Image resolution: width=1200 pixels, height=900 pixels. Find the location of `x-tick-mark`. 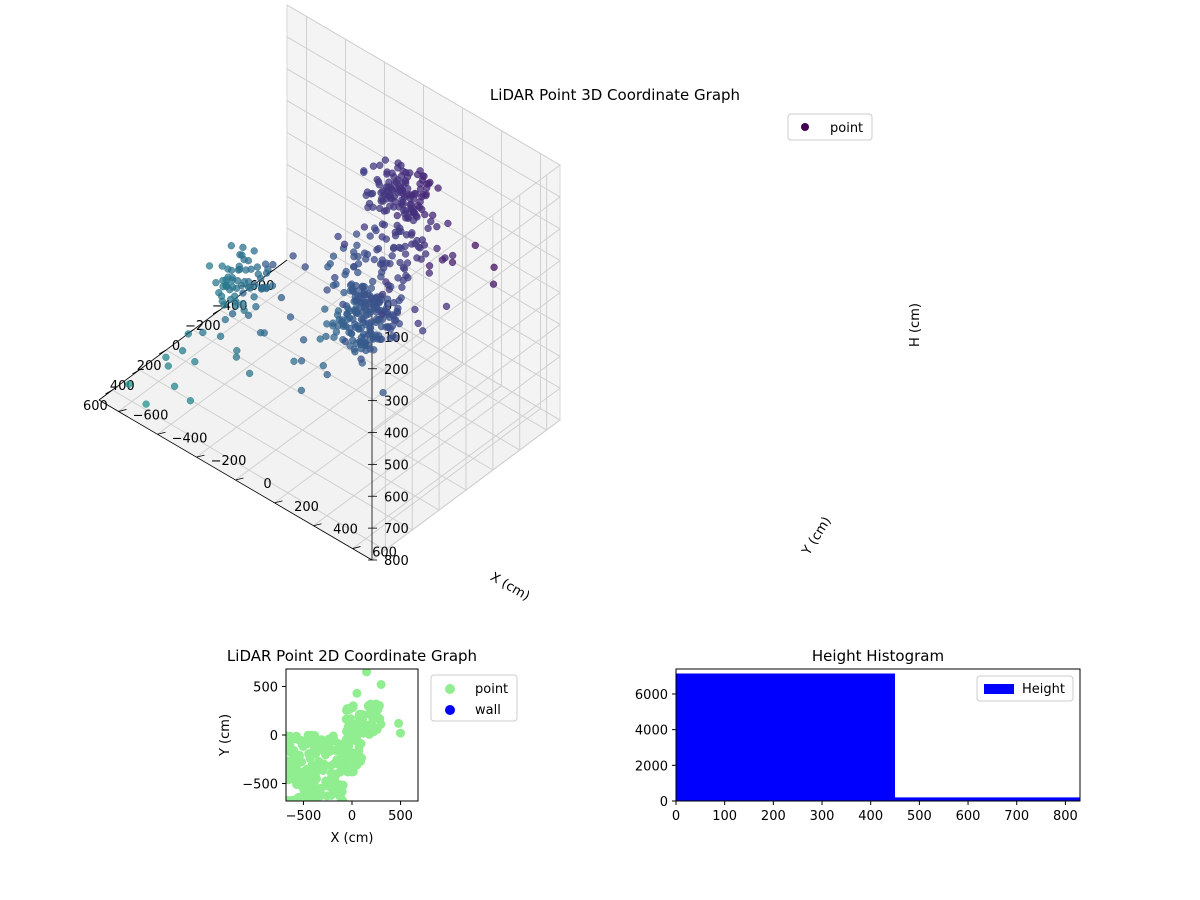

x-tick-mark is located at coordinates (109, 392).